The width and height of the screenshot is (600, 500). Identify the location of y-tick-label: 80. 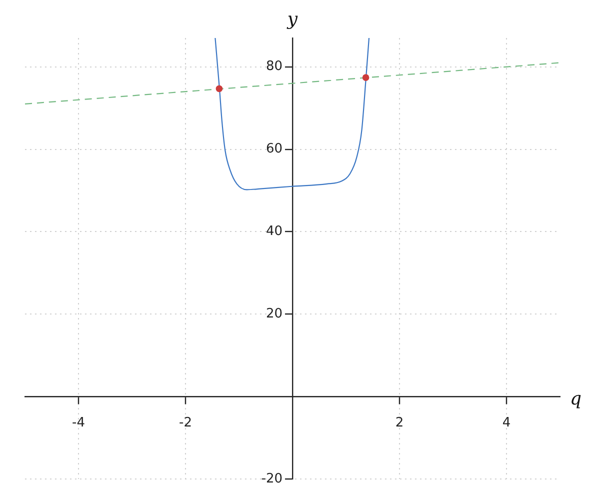
(274, 66).